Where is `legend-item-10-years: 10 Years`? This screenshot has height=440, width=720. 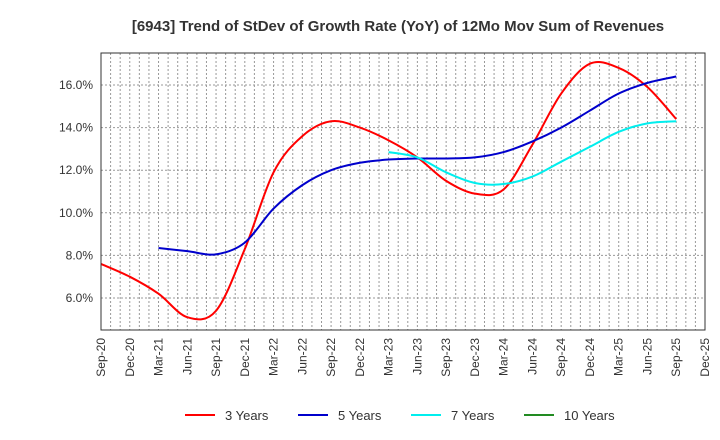 legend-item-10-years: 10 Years is located at coordinates (569, 415).